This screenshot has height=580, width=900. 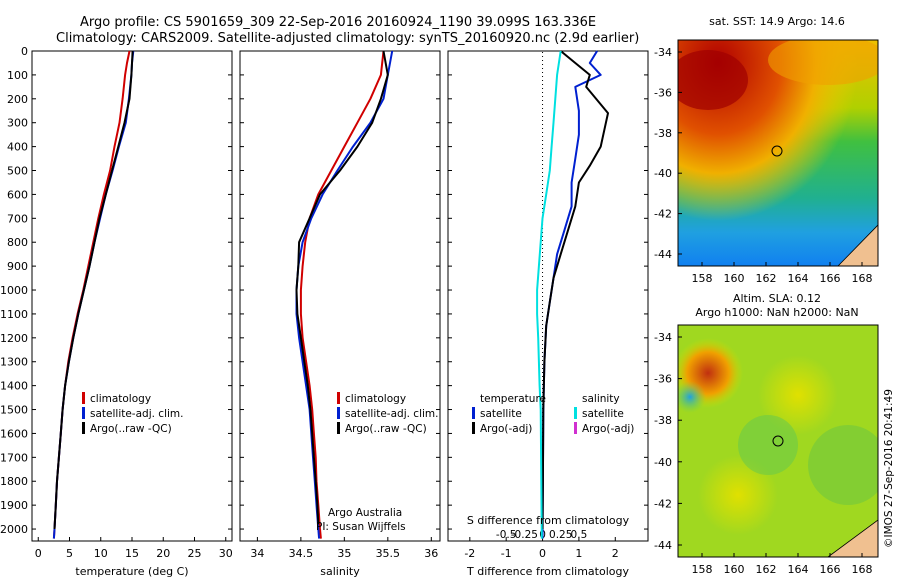 What do you see at coordinates (513, 399) in the screenshot?
I see `legend-title-temperature: temperature` at bounding box center [513, 399].